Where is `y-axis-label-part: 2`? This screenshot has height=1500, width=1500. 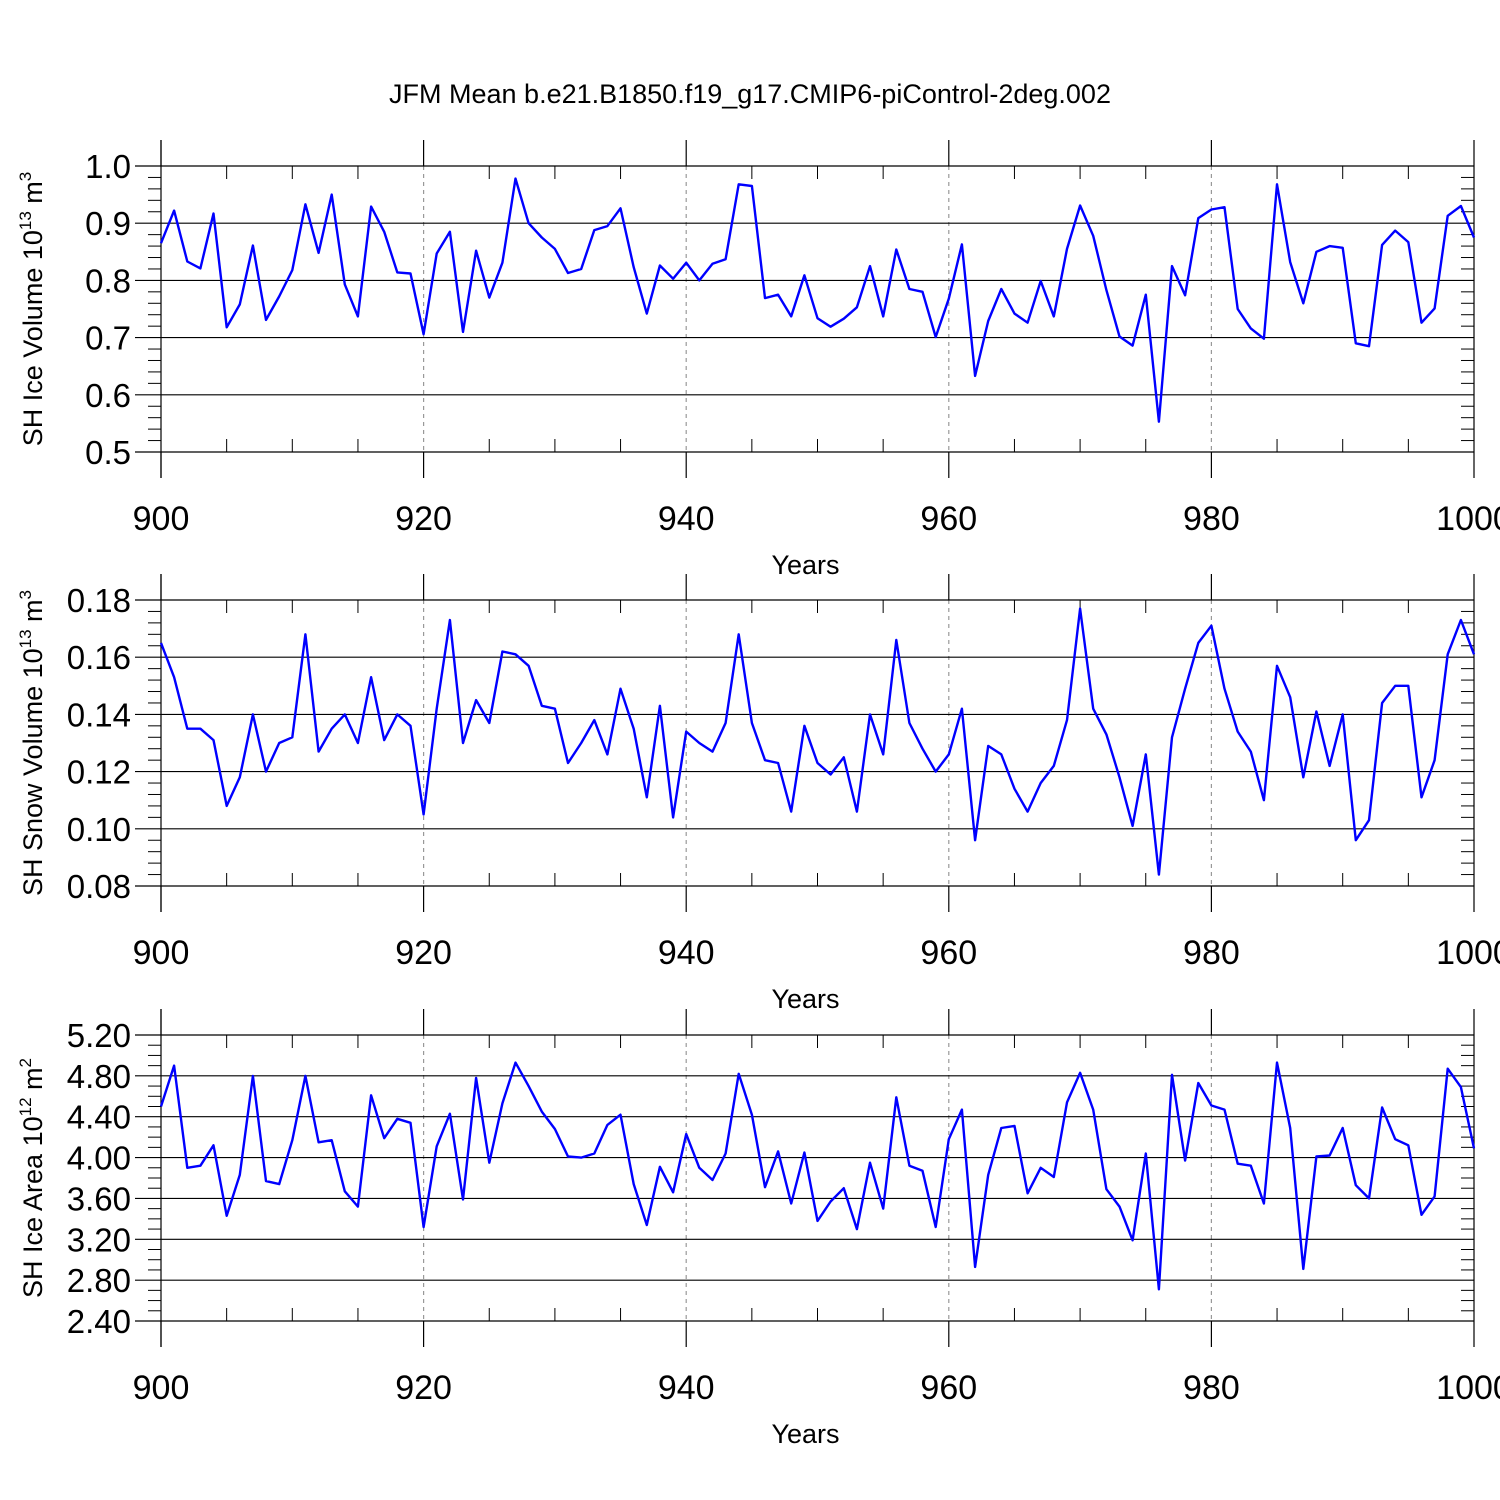
y-axis-label-part: 2 is located at coordinates (25, 1062).